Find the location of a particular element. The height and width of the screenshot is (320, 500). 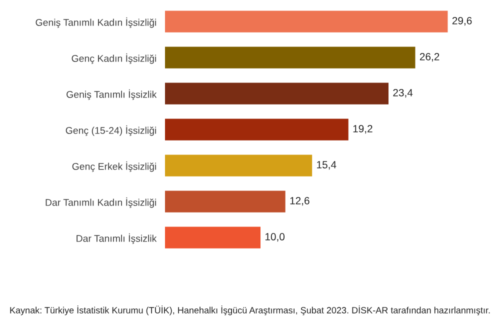

text: Kaynak: Türkiye İstatistik Kurumu (TÜİK), Hanehalkı İşgücü Araştırması, Şubat 2023. DİSK-AR tarafından hazırlanmıştır. is located at coordinates (250, 311).